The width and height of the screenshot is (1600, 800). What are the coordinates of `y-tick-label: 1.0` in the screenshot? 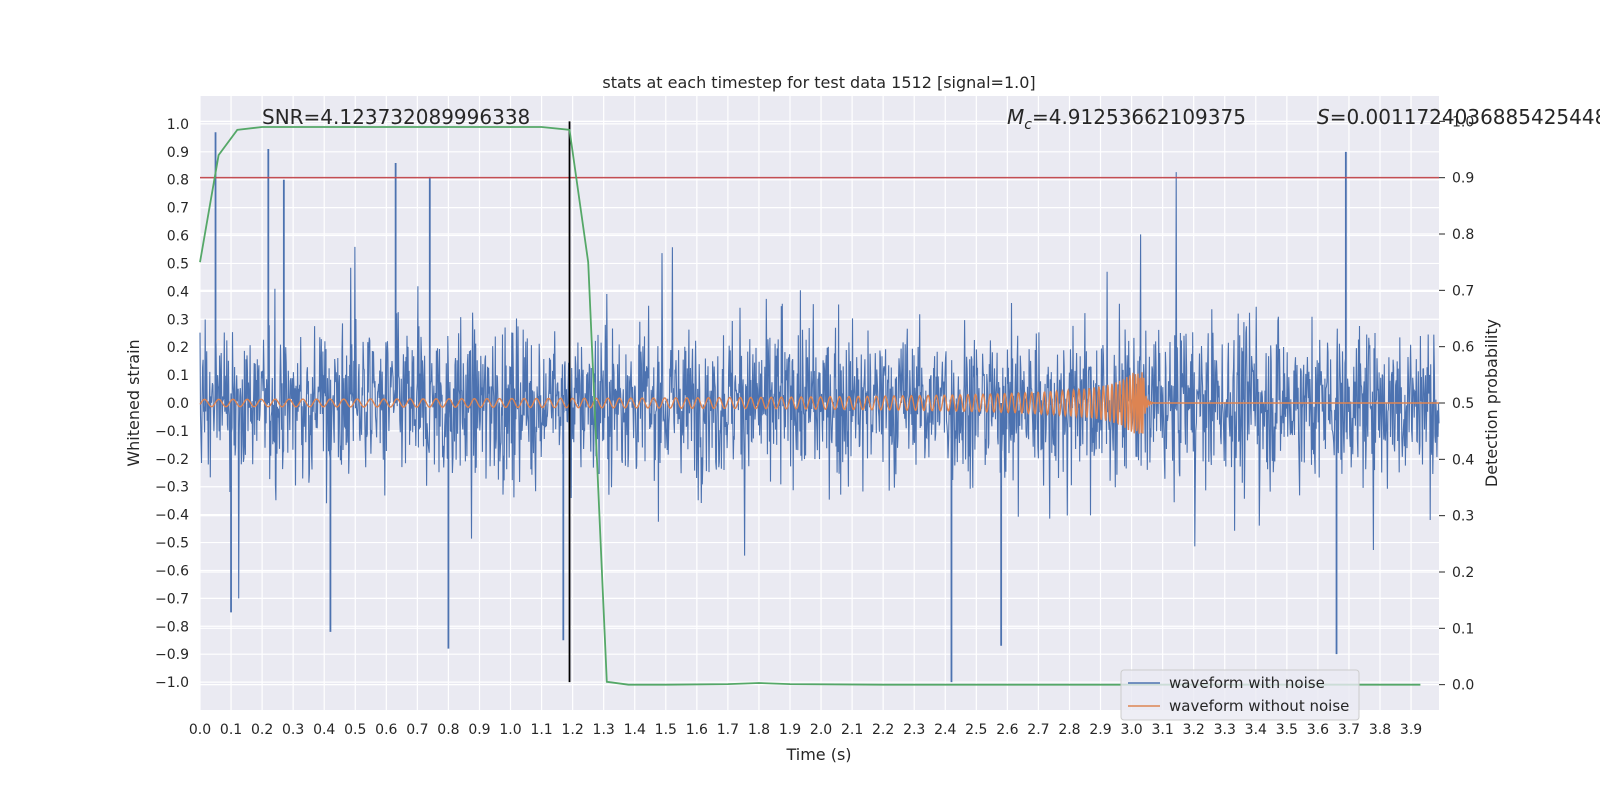 It's located at (178, 125).